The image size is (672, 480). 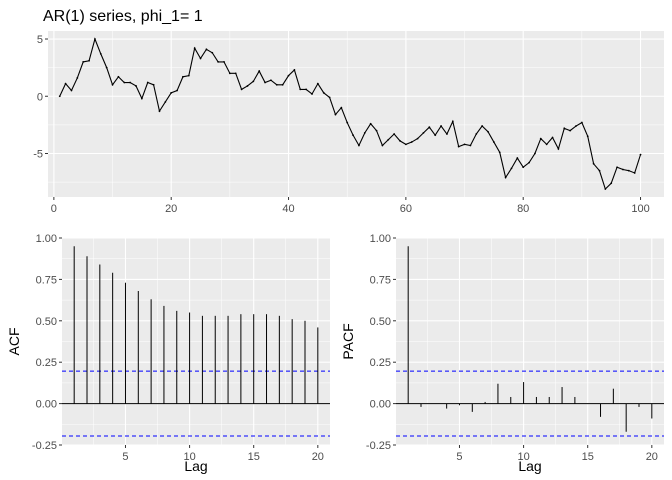 I want to click on x-tick-label: 10, so click(x=523, y=457).